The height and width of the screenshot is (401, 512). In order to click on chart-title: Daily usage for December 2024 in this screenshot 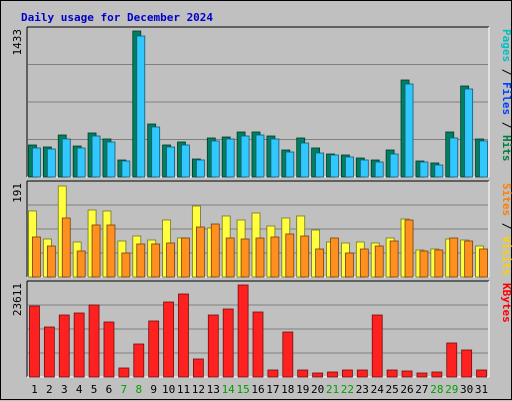, I will do `click(117, 17)`.